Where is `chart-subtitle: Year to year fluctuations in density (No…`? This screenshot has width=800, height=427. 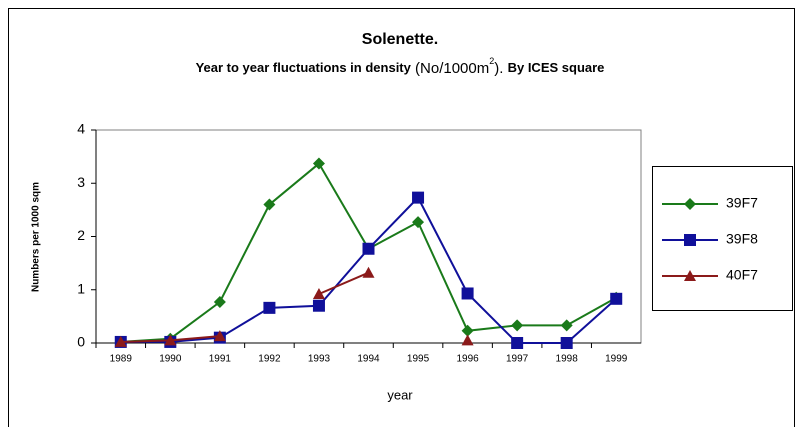 chart-subtitle: Year to year fluctuations in density (No… is located at coordinates (400, 66).